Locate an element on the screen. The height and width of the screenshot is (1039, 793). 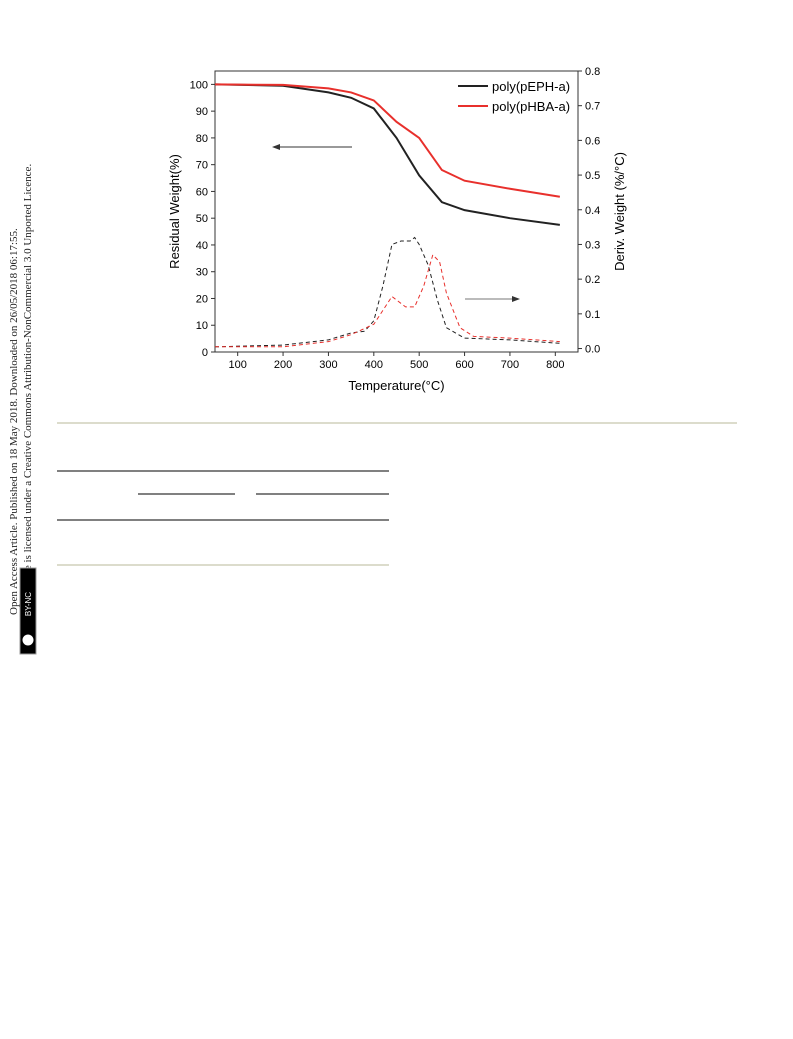
y-tick-label: 80 is located at coordinates (202, 139).